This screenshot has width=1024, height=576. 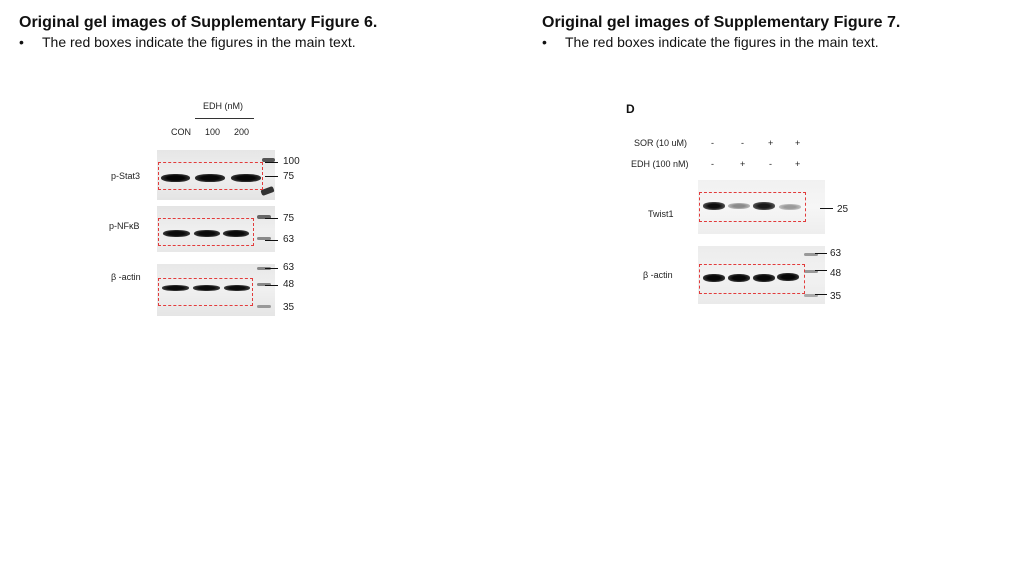 What do you see at coordinates (843, 209) in the screenshot?
I see `marker-25: 25` at bounding box center [843, 209].